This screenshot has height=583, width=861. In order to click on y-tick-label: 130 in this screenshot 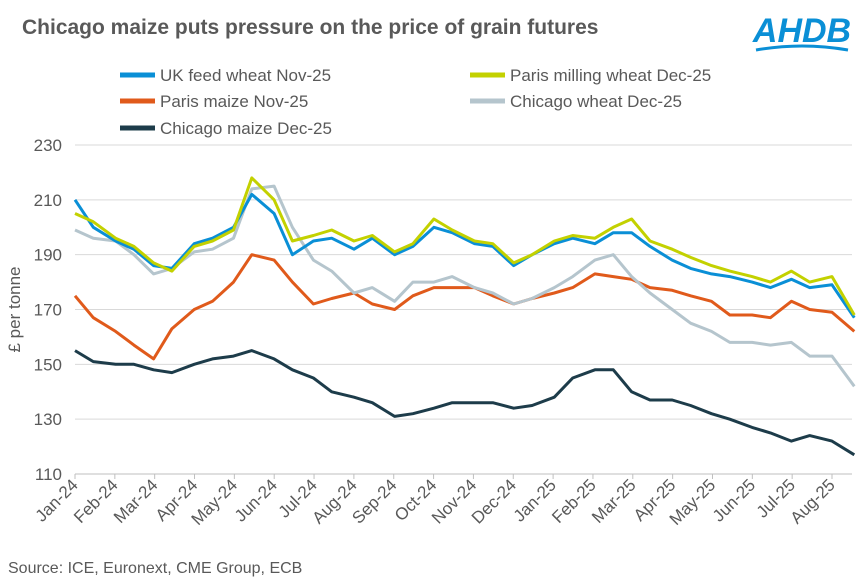, I will do `click(48, 419)`.